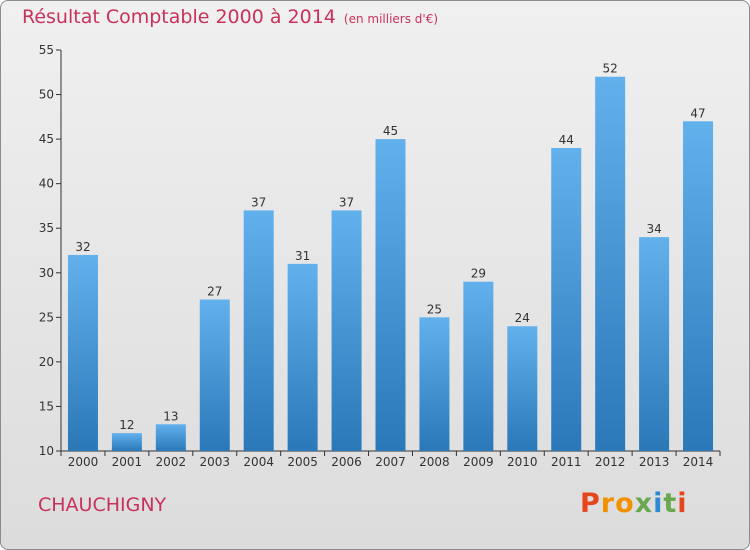  Describe the element at coordinates (698, 462) in the screenshot. I see `x-tick-label-2014: 2014` at that location.